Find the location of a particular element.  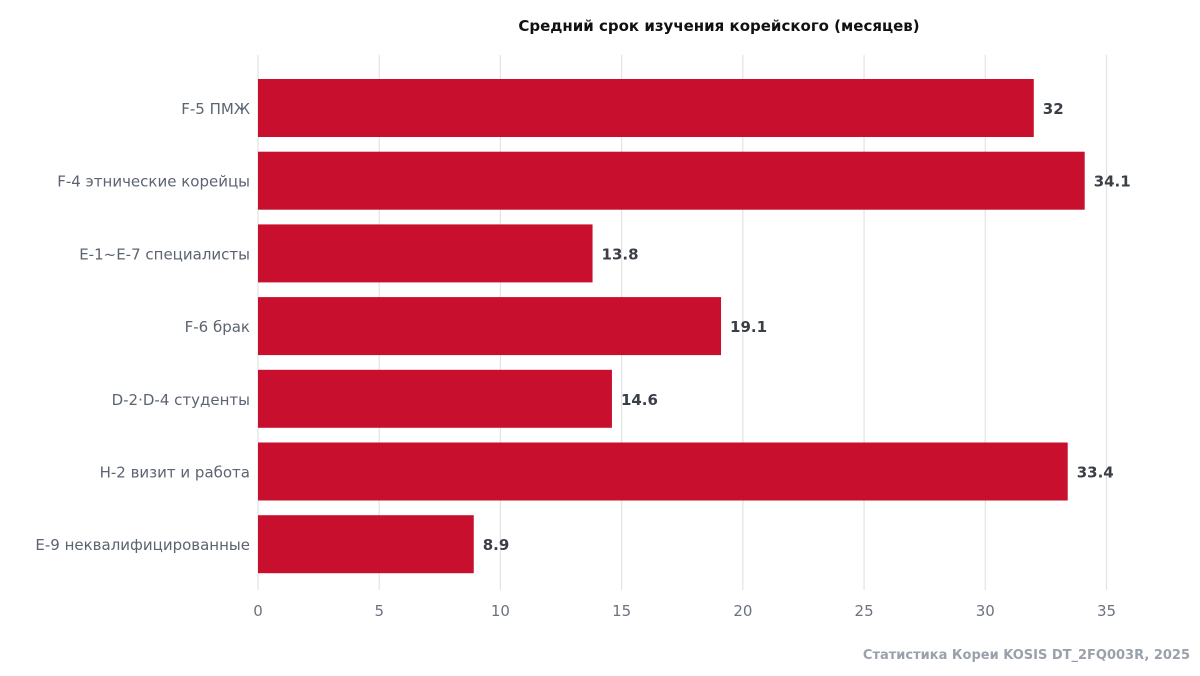

x-tick-label: 5 is located at coordinates (379, 611).